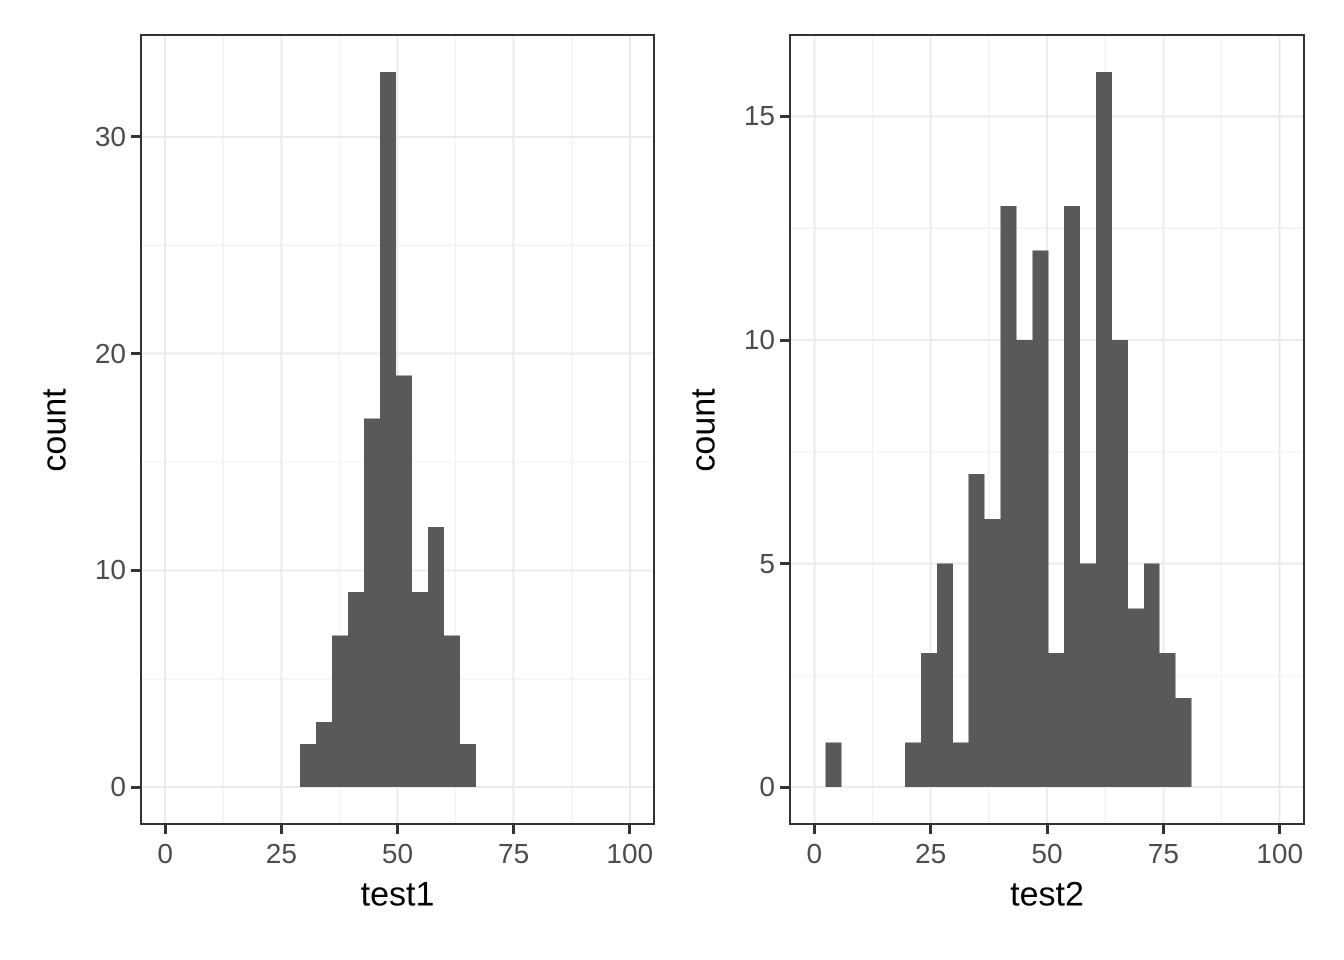 This screenshot has height=960, width=1344. Describe the element at coordinates (397, 894) in the screenshot. I see `x-axis-title-left: test1` at that location.